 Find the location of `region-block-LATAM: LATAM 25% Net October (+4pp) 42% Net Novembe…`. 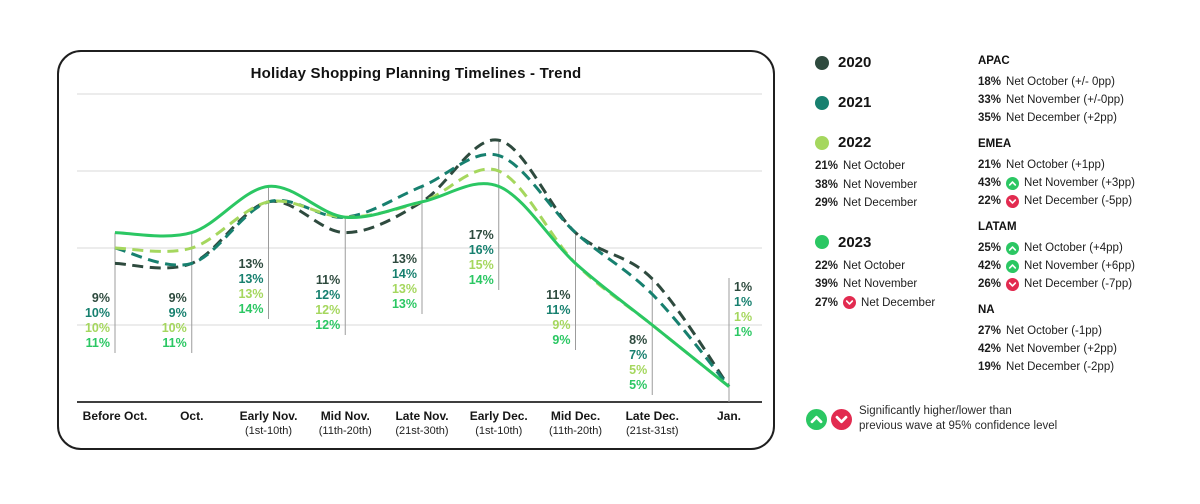

region-block-LATAM: LATAM 25% Net October (+4pp) 42% Net Novembe… is located at coordinates (1088, 255).